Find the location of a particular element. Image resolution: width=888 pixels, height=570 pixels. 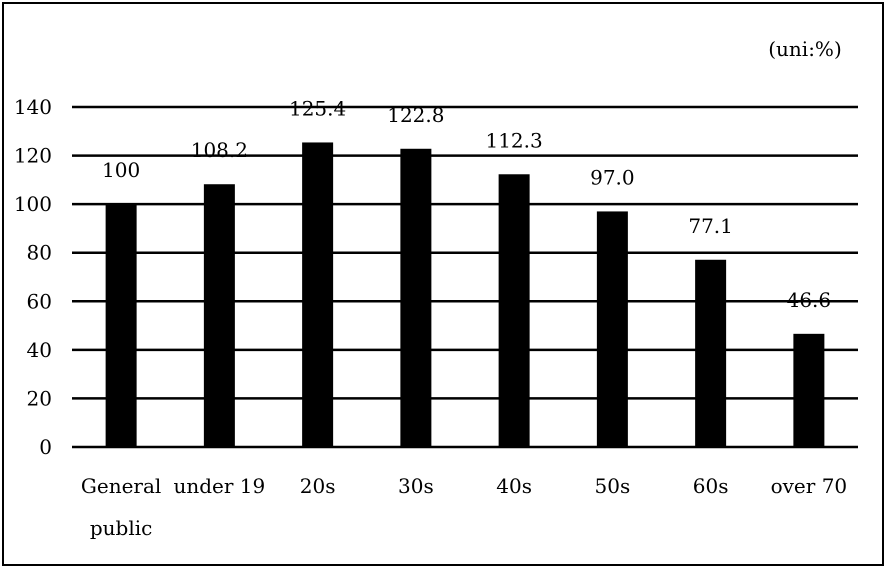

x-tick-label: 20s is located at coordinates (318, 486).